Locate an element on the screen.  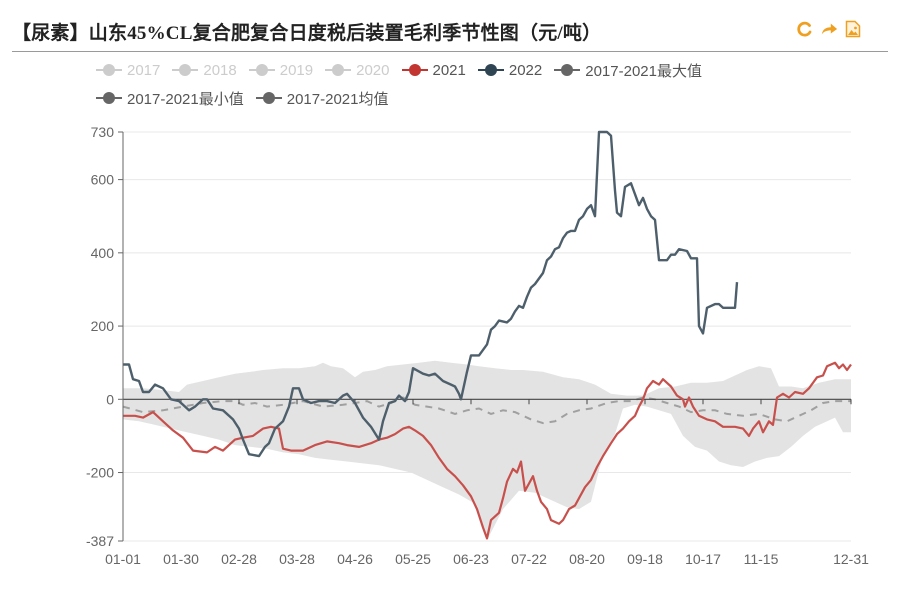
header-divider is located at coordinates (450, 51).